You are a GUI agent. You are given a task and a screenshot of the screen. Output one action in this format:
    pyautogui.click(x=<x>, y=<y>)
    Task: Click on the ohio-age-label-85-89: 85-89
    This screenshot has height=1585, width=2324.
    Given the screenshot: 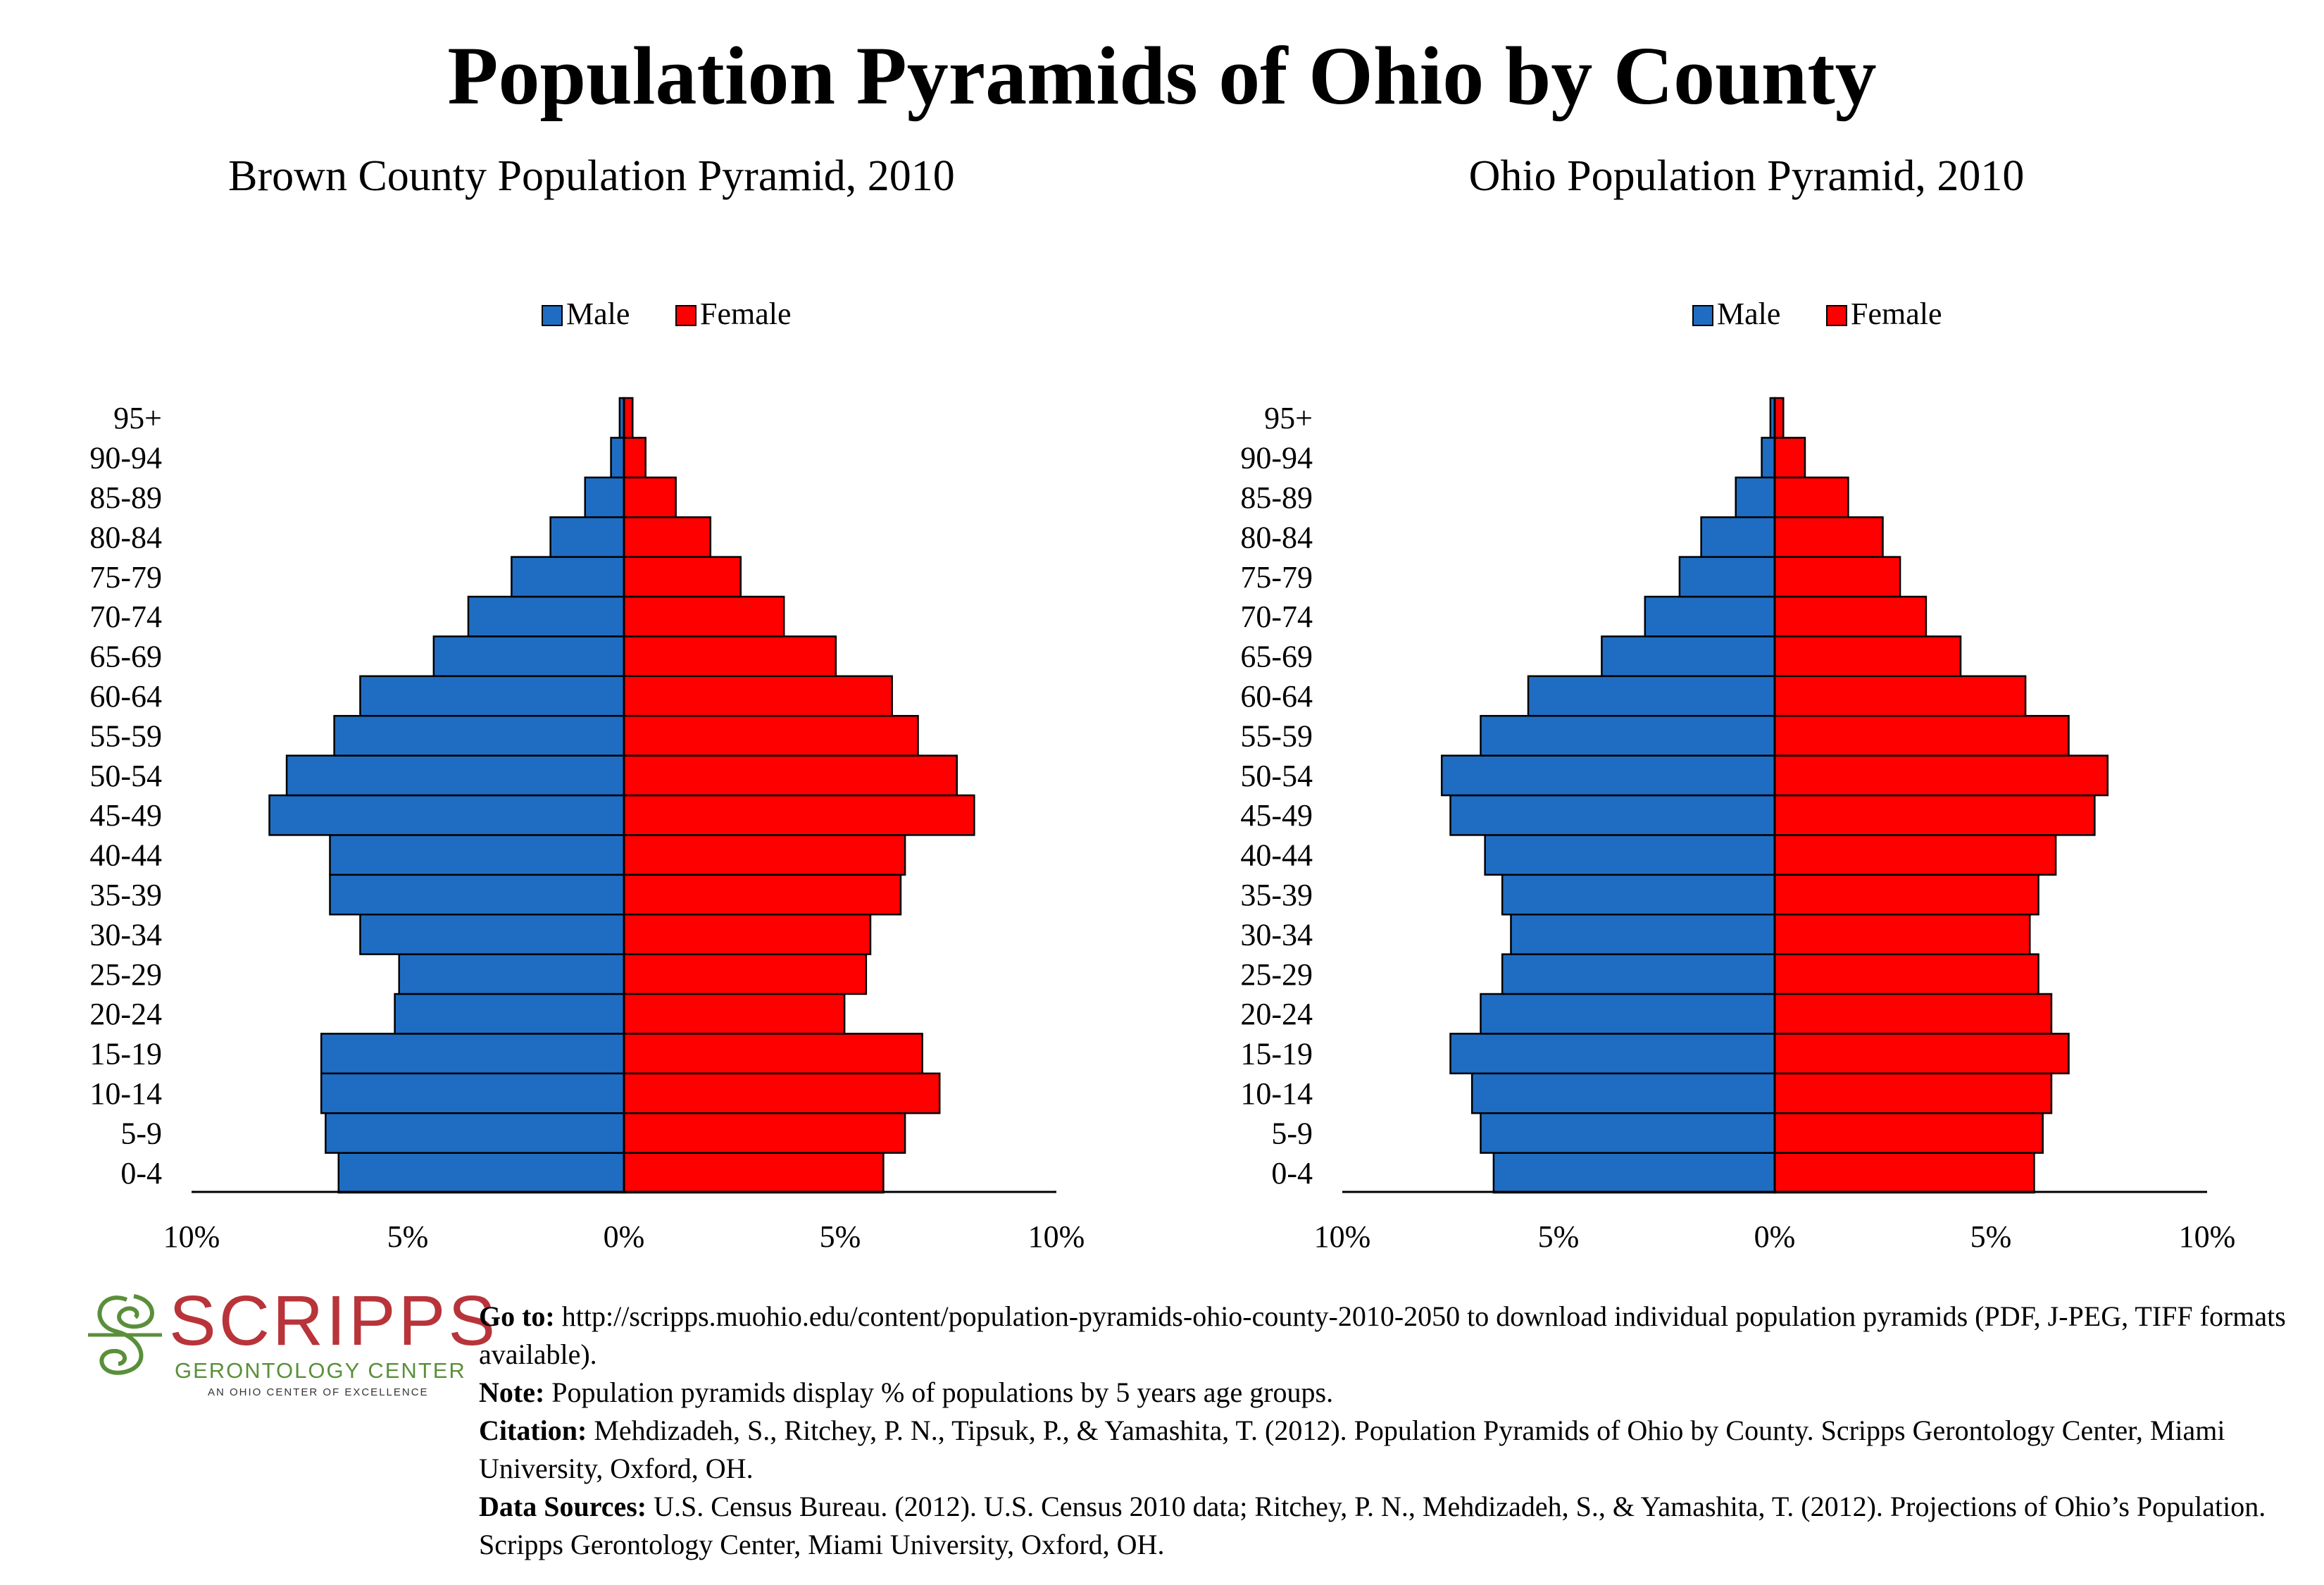 What is the action you would take?
    pyautogui.click(x=1276, y=497)
    